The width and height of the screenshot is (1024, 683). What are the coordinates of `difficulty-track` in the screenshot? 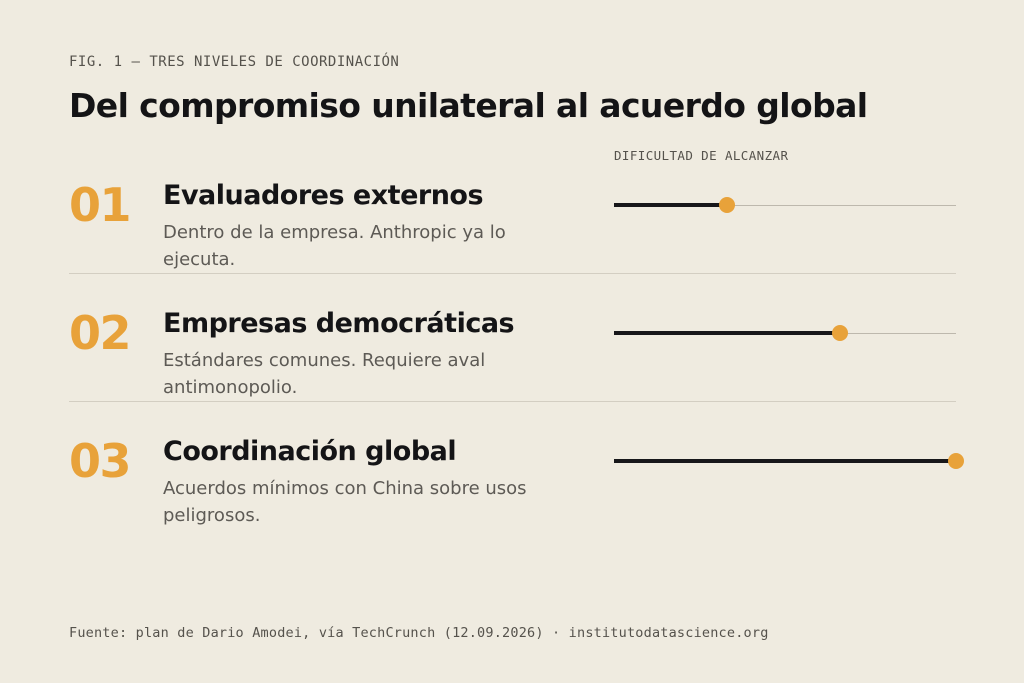 It's located at (785, 205).